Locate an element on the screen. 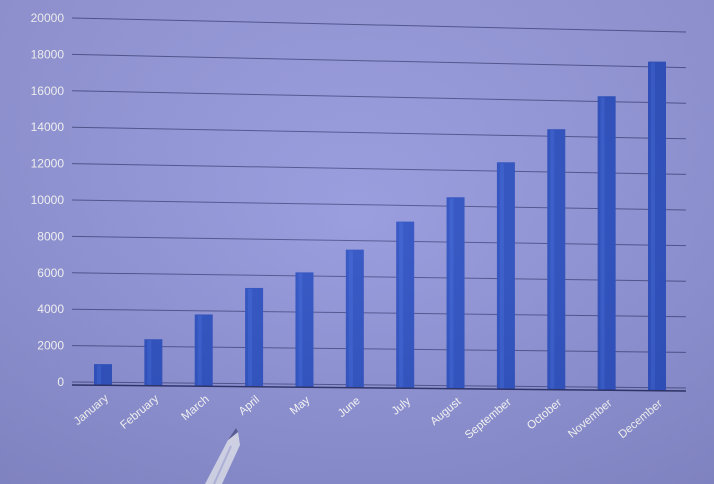  y-tick-label: 4000 is located at coordinates (50, 309).